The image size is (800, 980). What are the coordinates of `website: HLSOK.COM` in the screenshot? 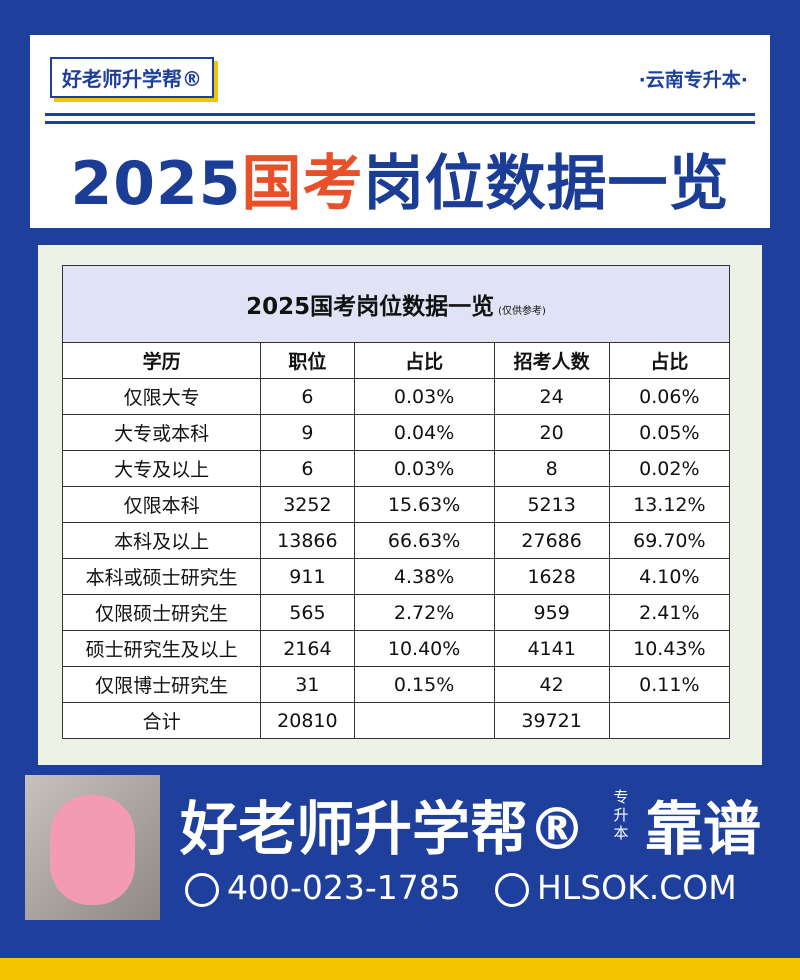 It's located at (616, 887).